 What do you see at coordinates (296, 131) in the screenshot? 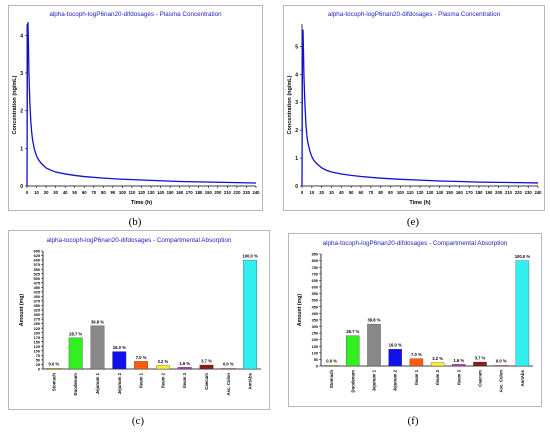
I see `y-tick-label: 2` at bounding box center [296, 131].